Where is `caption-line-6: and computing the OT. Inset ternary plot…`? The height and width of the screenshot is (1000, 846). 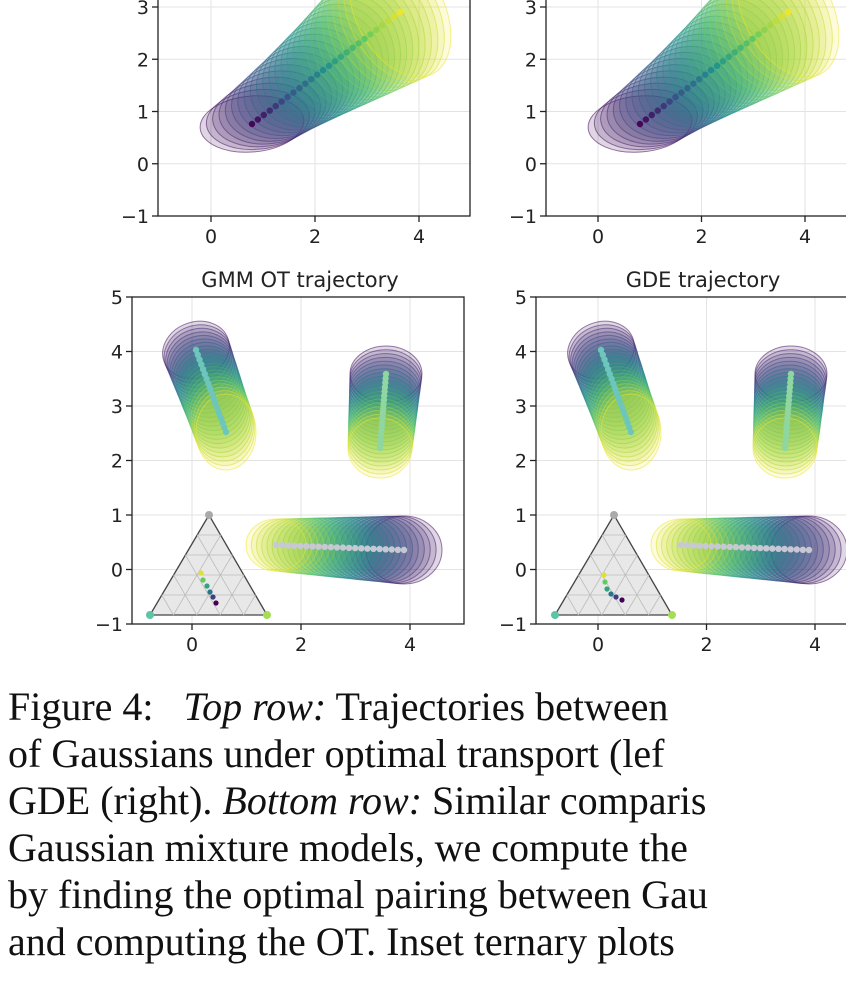
caption-line-6: and computing the OT. Inset ternary plot… is located at coordinates (341, 941).